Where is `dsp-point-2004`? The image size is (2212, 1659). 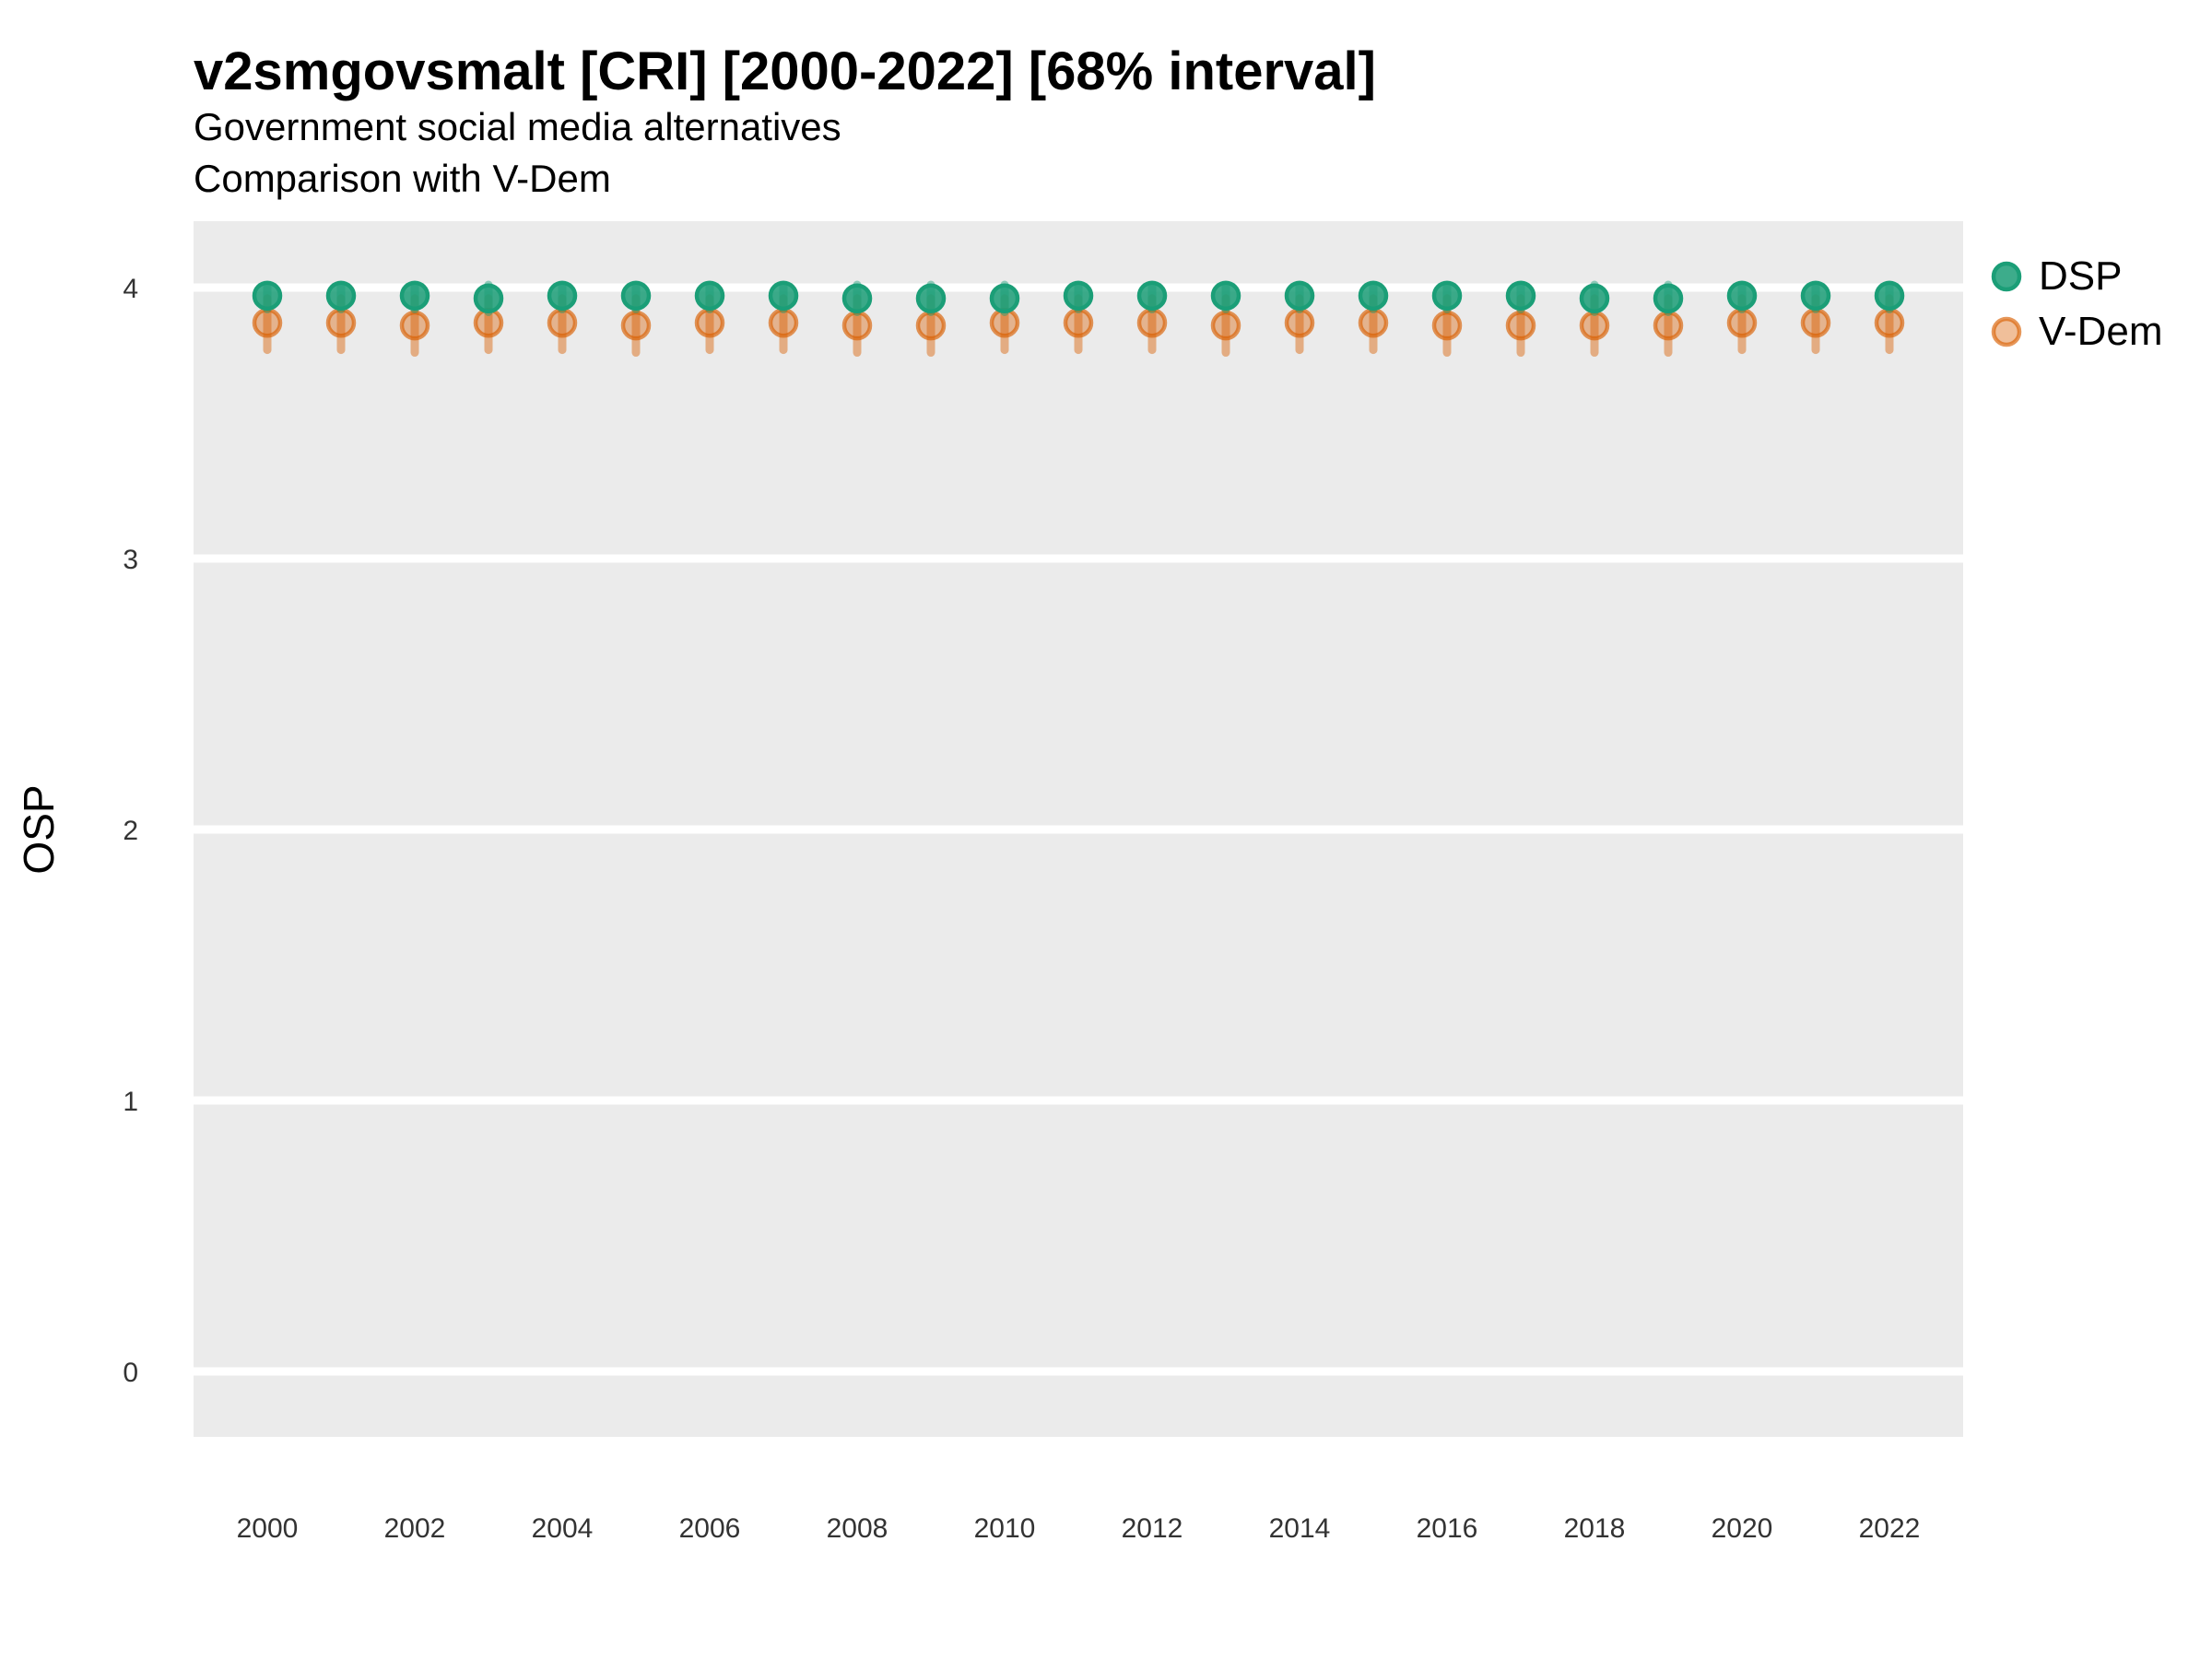
dsp-point-2004 is located at coordinates (562, 296).